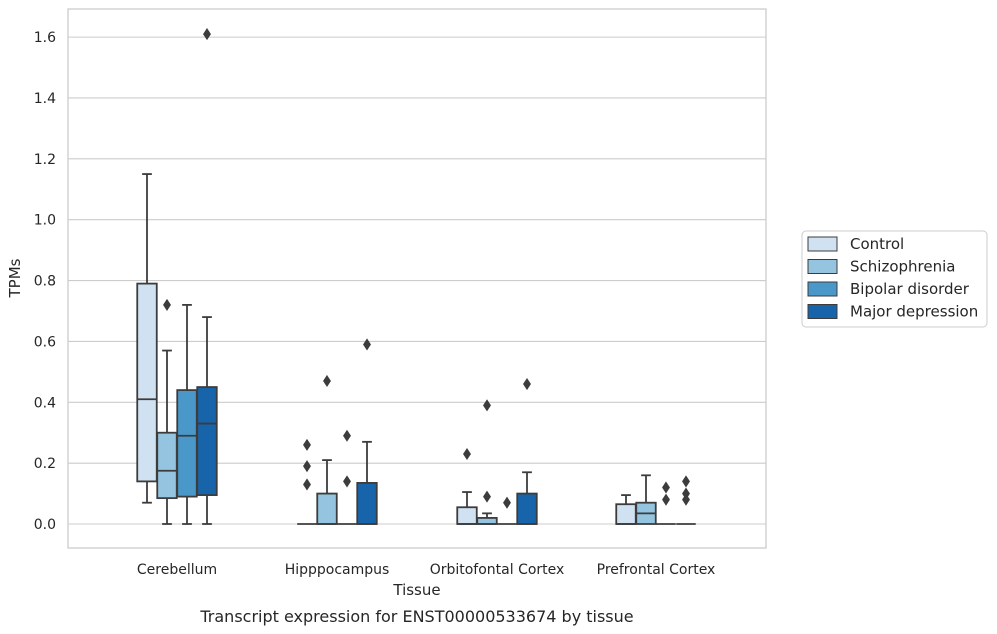  Describe the element at coordinates (45, 403) in the screenshot. I see `y-tick-label: 0.4` at that location.